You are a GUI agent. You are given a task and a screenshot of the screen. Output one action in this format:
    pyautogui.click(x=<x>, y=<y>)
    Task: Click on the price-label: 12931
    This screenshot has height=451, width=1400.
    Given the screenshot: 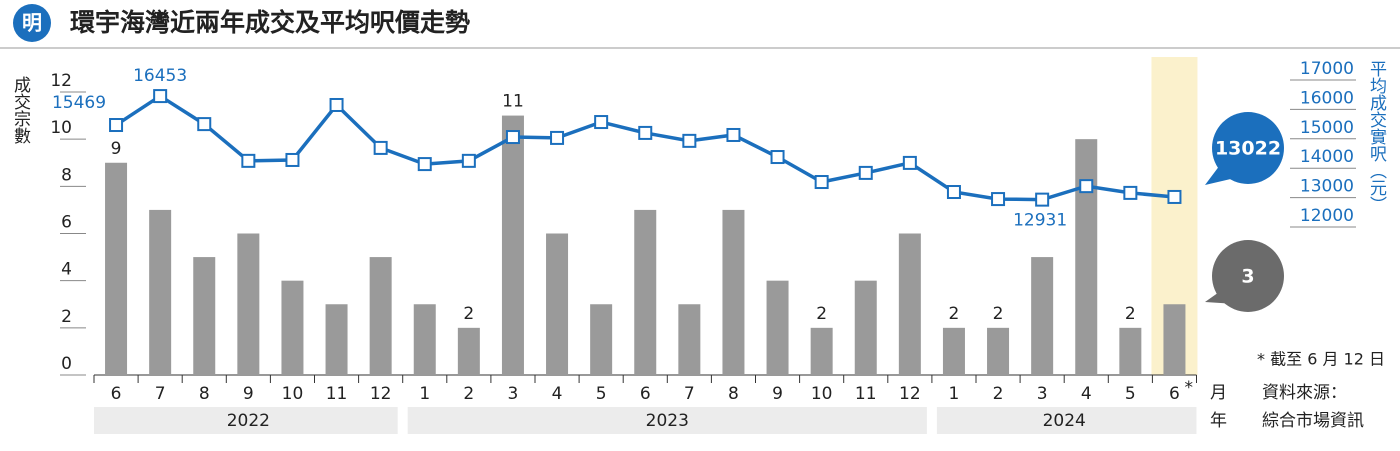 What is the action you would take?
    pyautogui.click(x=1040, y=221)
    